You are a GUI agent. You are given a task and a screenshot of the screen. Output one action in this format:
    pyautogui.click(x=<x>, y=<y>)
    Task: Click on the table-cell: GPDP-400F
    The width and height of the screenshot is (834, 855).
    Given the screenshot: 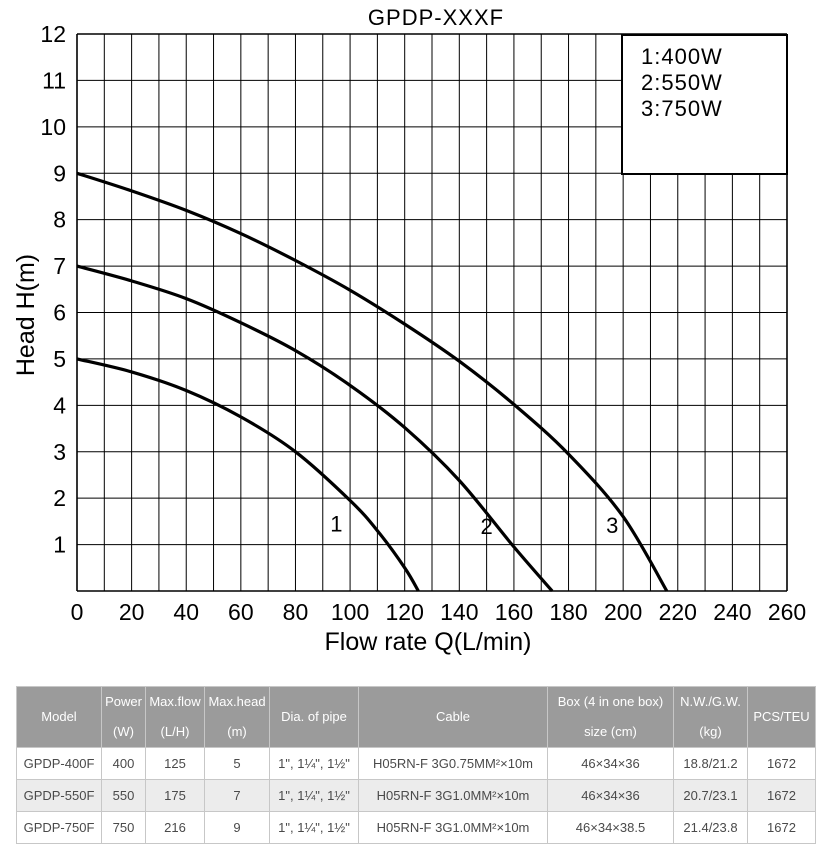 What is the action you would take?
    pyautogui.click(x=59, y=763)
    